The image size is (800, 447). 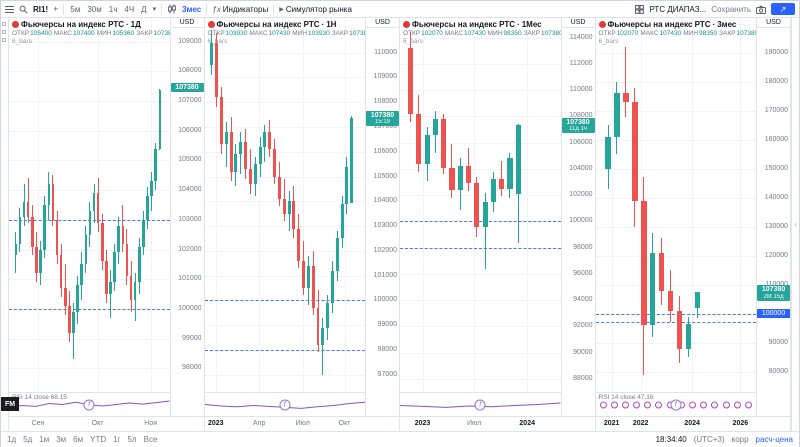 I want to click on panel-interval: 1Мес, so click(x=531, y=24).